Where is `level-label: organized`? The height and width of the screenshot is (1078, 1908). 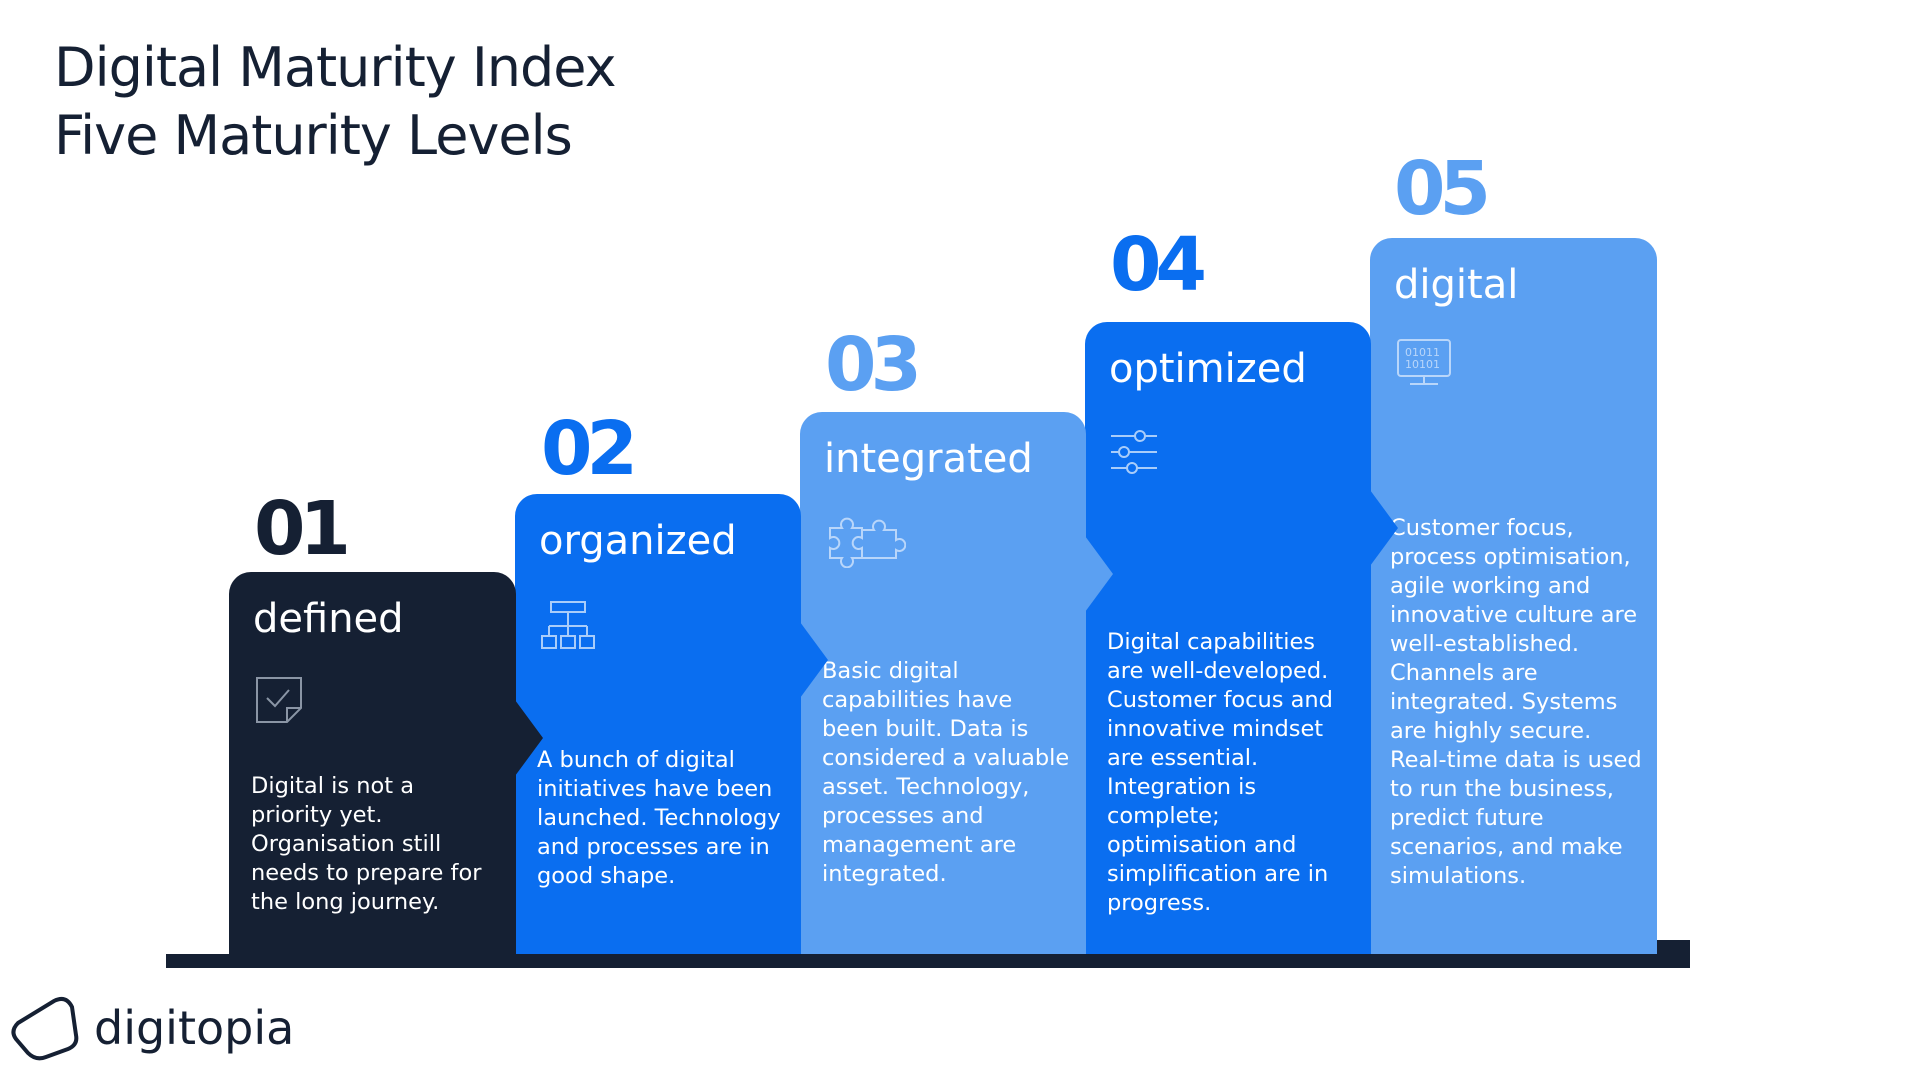
level-label: organized is located at coordinates (638, 541).